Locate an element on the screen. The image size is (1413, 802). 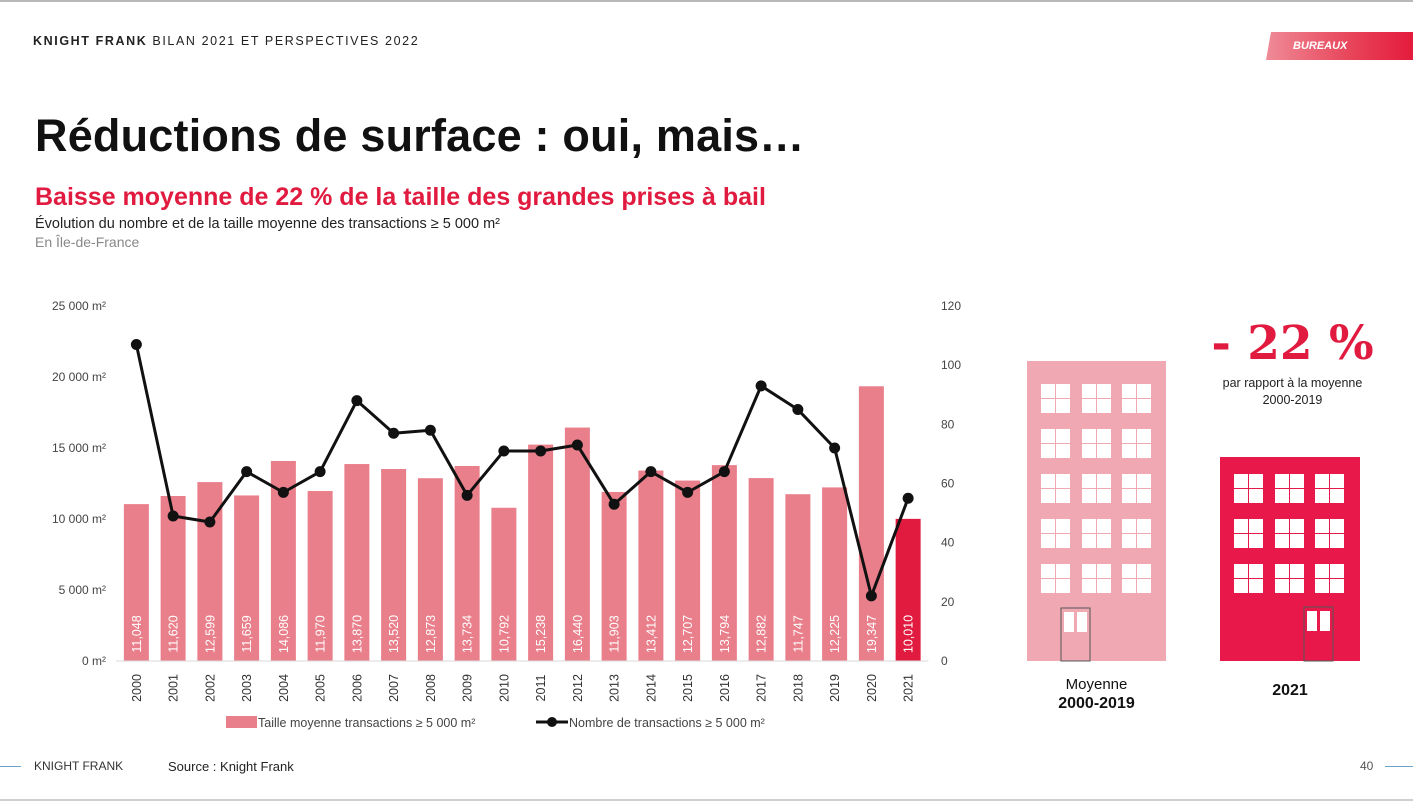
y-left-tick-label: 0 m² is located at coordinates (94, 661).